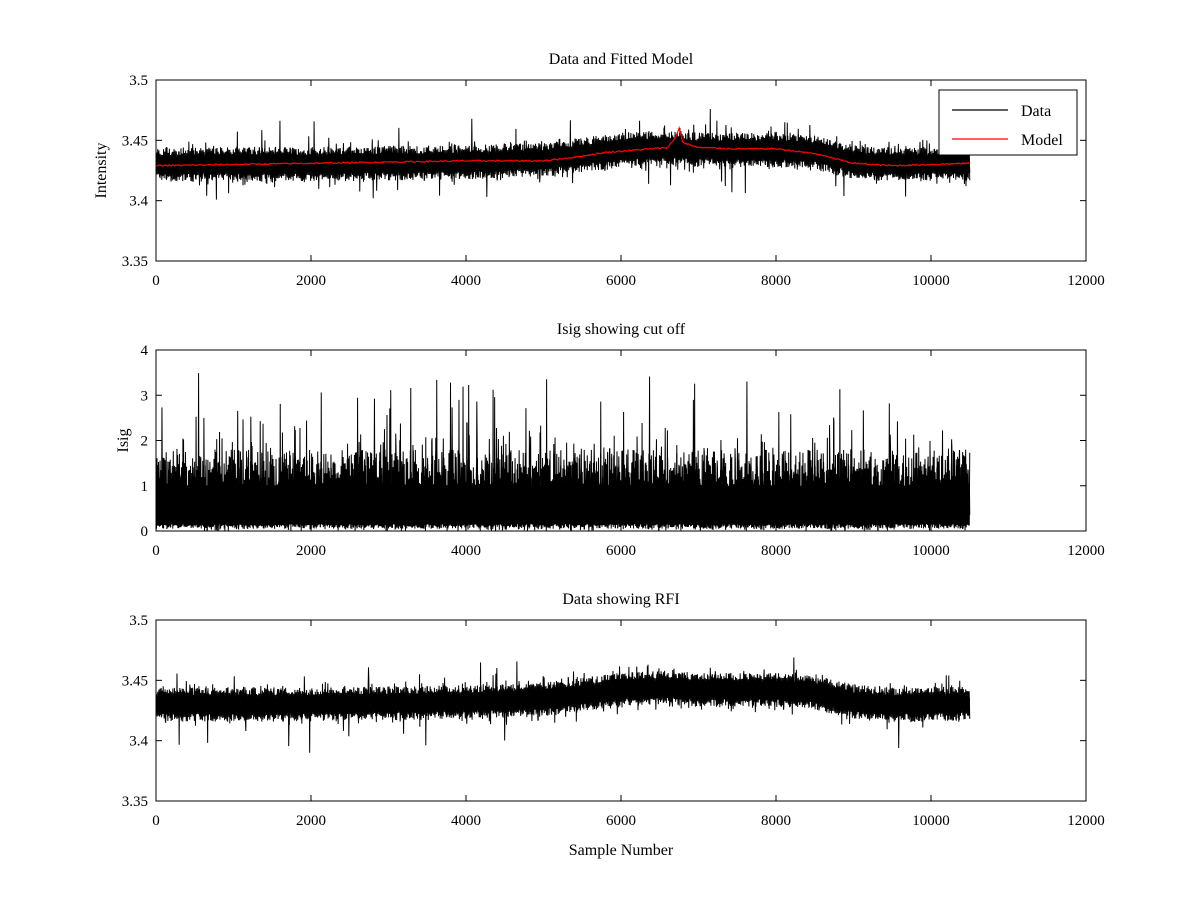 The width and height of the screenshot is (1200, 900). Describe the element at coordinates (1042, 140) in the screenshot. I see `legend-entry-model: Model` at that location.